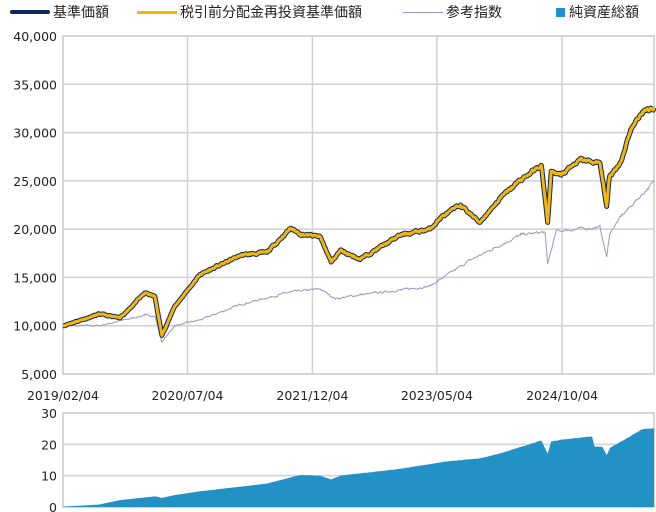  I want to click on y-tick-label: 10, so click(49, 476).